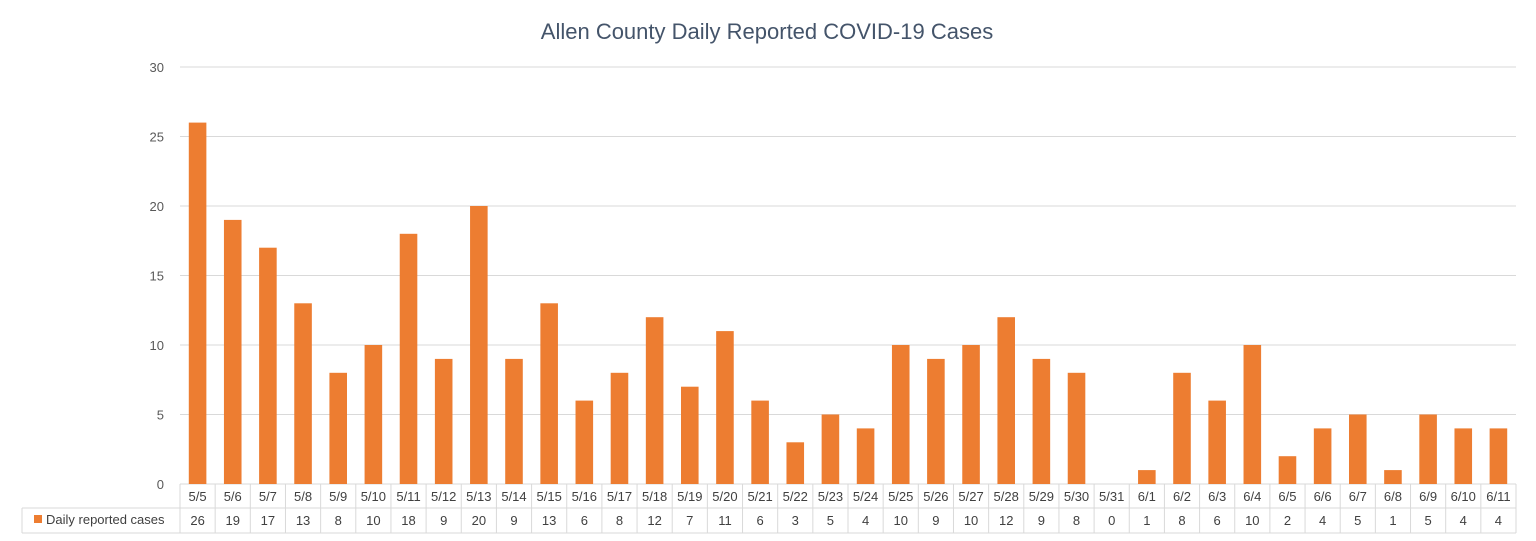 This screenshot has height=541, width=1536. I want to click on x-tick-label: 5/26, so click(935, 496).